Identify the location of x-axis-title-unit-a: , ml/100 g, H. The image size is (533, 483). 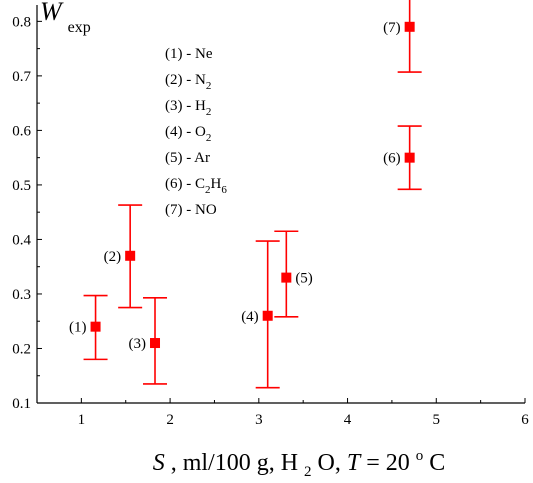
(234, 463).